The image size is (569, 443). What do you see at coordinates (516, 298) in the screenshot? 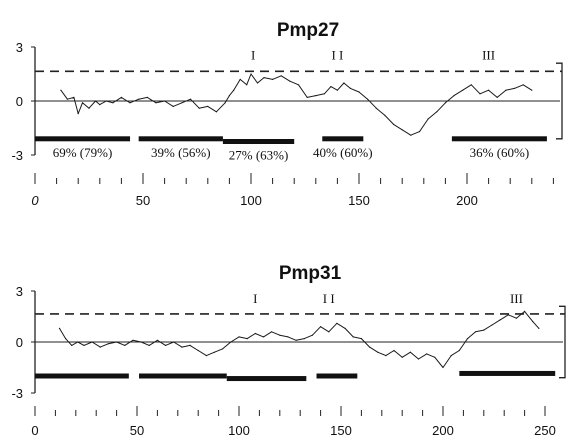
I see `pmp31-region-marker: III` at bounding box center [516, 298].